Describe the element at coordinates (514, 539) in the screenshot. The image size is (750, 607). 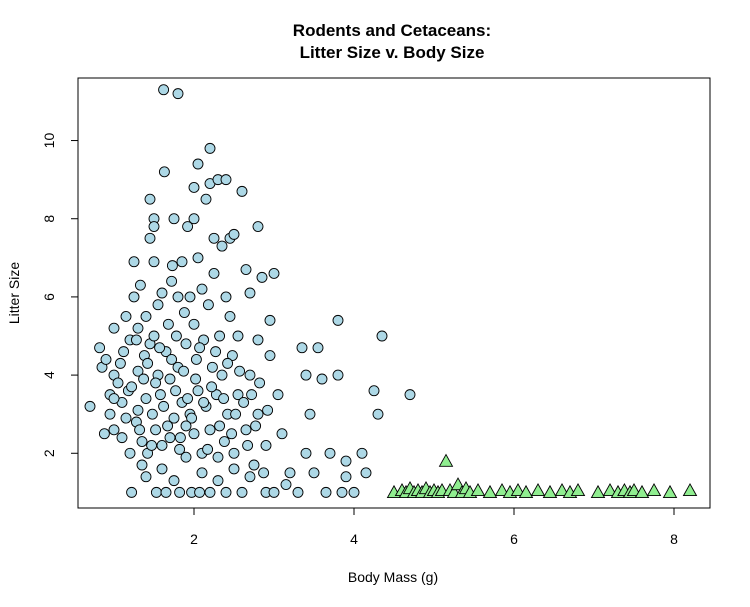
I see `x-tick-label: 6` at that location.